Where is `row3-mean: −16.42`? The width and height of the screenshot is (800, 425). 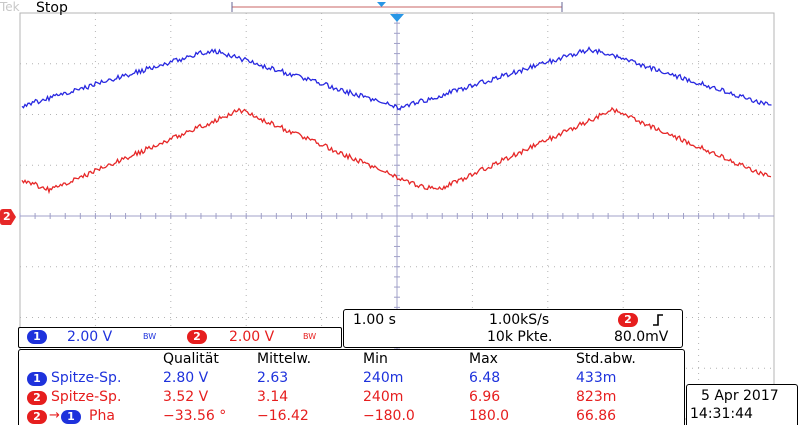
row3-mean: −16.42 is located at coordinates (283, 416).